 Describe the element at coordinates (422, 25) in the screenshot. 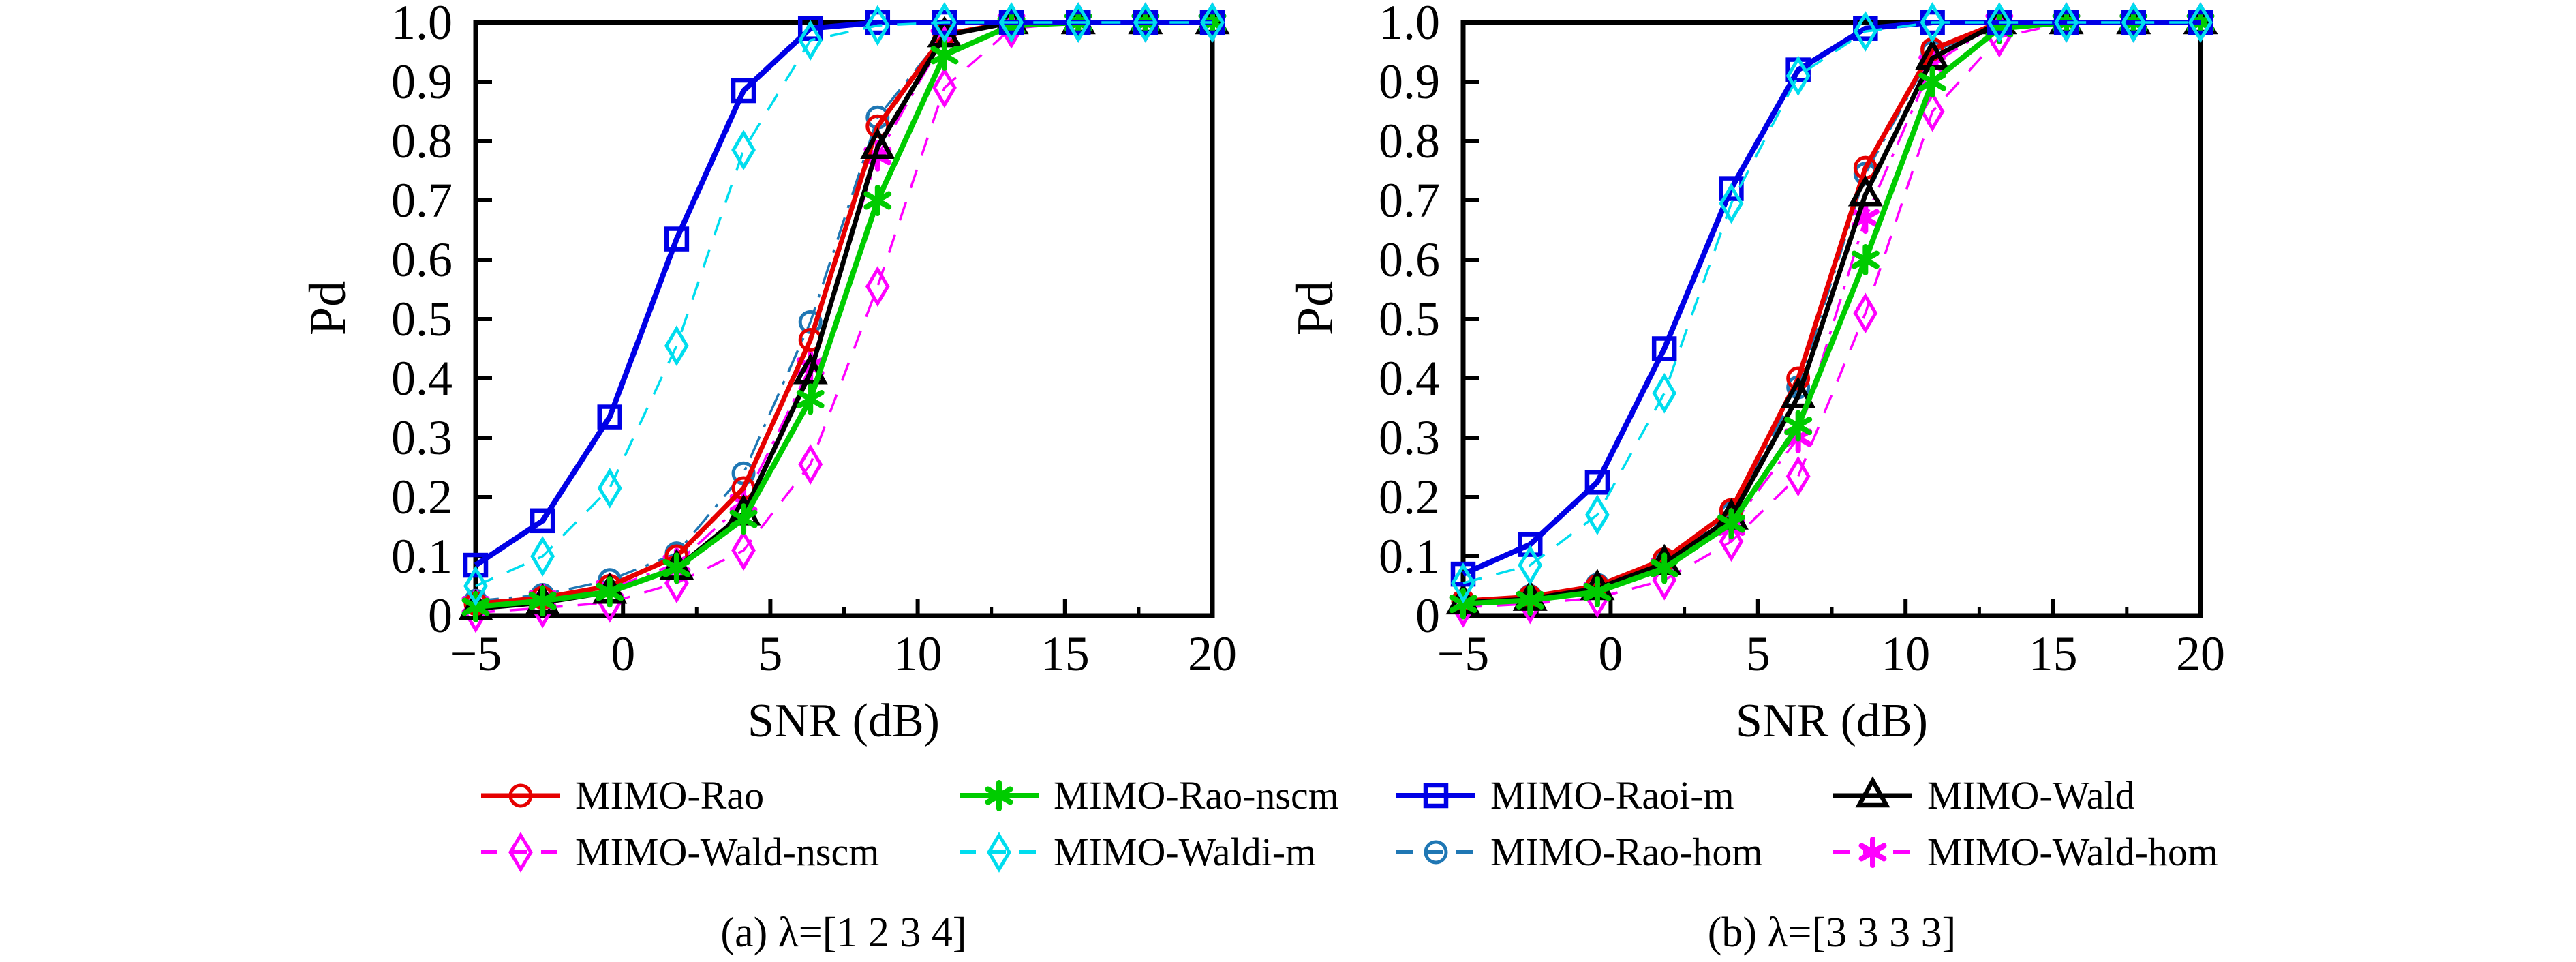

I see `y-tick-label-a: 1.0` at that location.